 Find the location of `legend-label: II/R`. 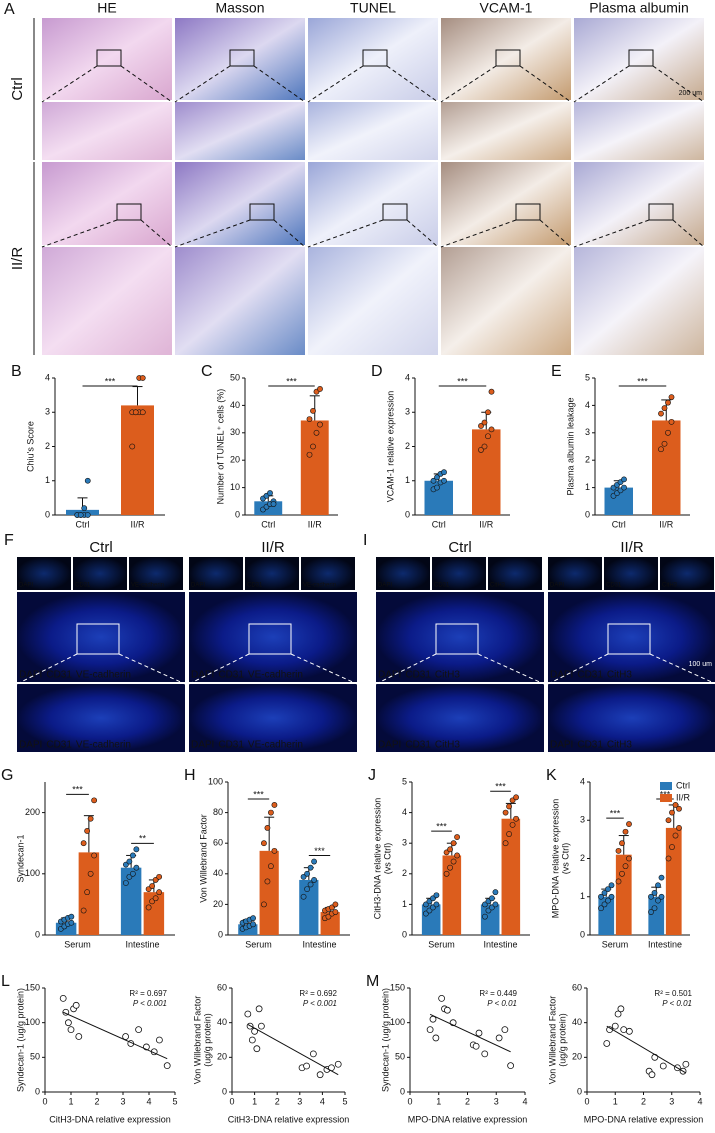

legend-label: II/R is located at coordinates (683, 797).